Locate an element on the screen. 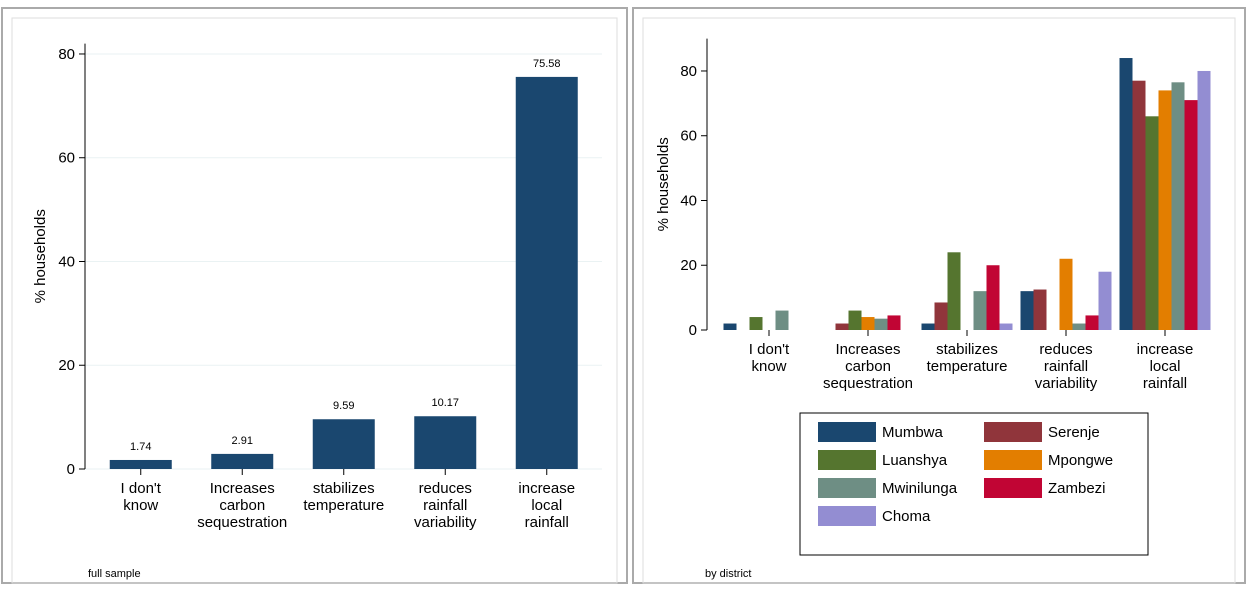 Image resolution: width=1247 pixels, height=589 pixels. legend-label: Zambezi is located at coordinates (1077, 488).